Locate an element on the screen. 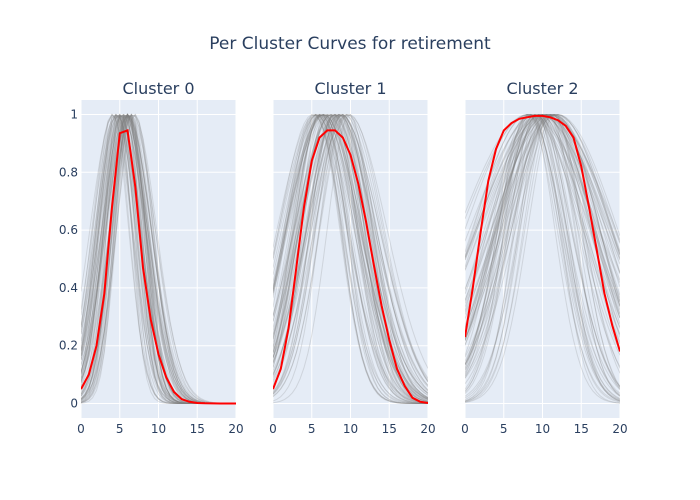 The height and width of the screenshot is (500, 700). y-tick-label: 0.8 is located at coordinates (68, 172).